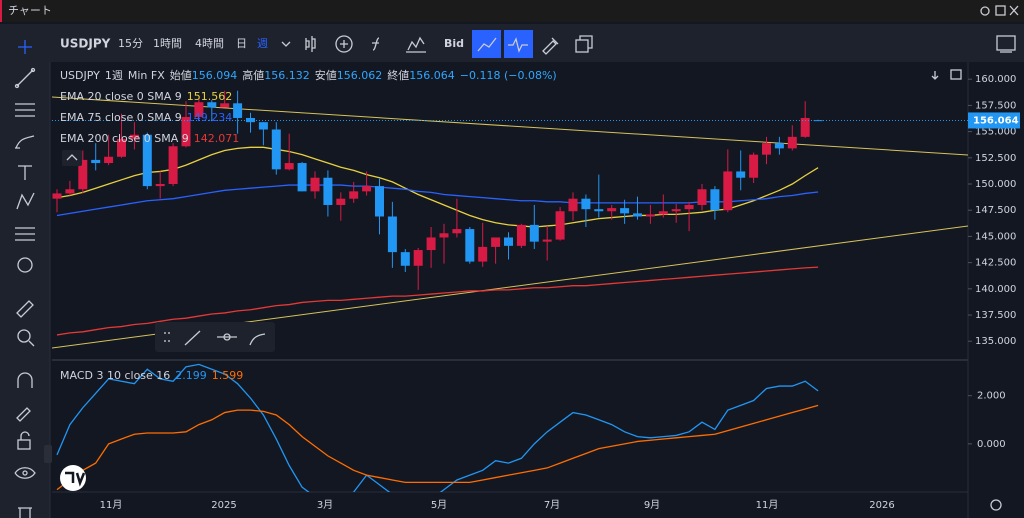  Describe the element at coordinates (85, 44) in the screenshot. I see `toolbar-symbol: USDJPY` at that location.